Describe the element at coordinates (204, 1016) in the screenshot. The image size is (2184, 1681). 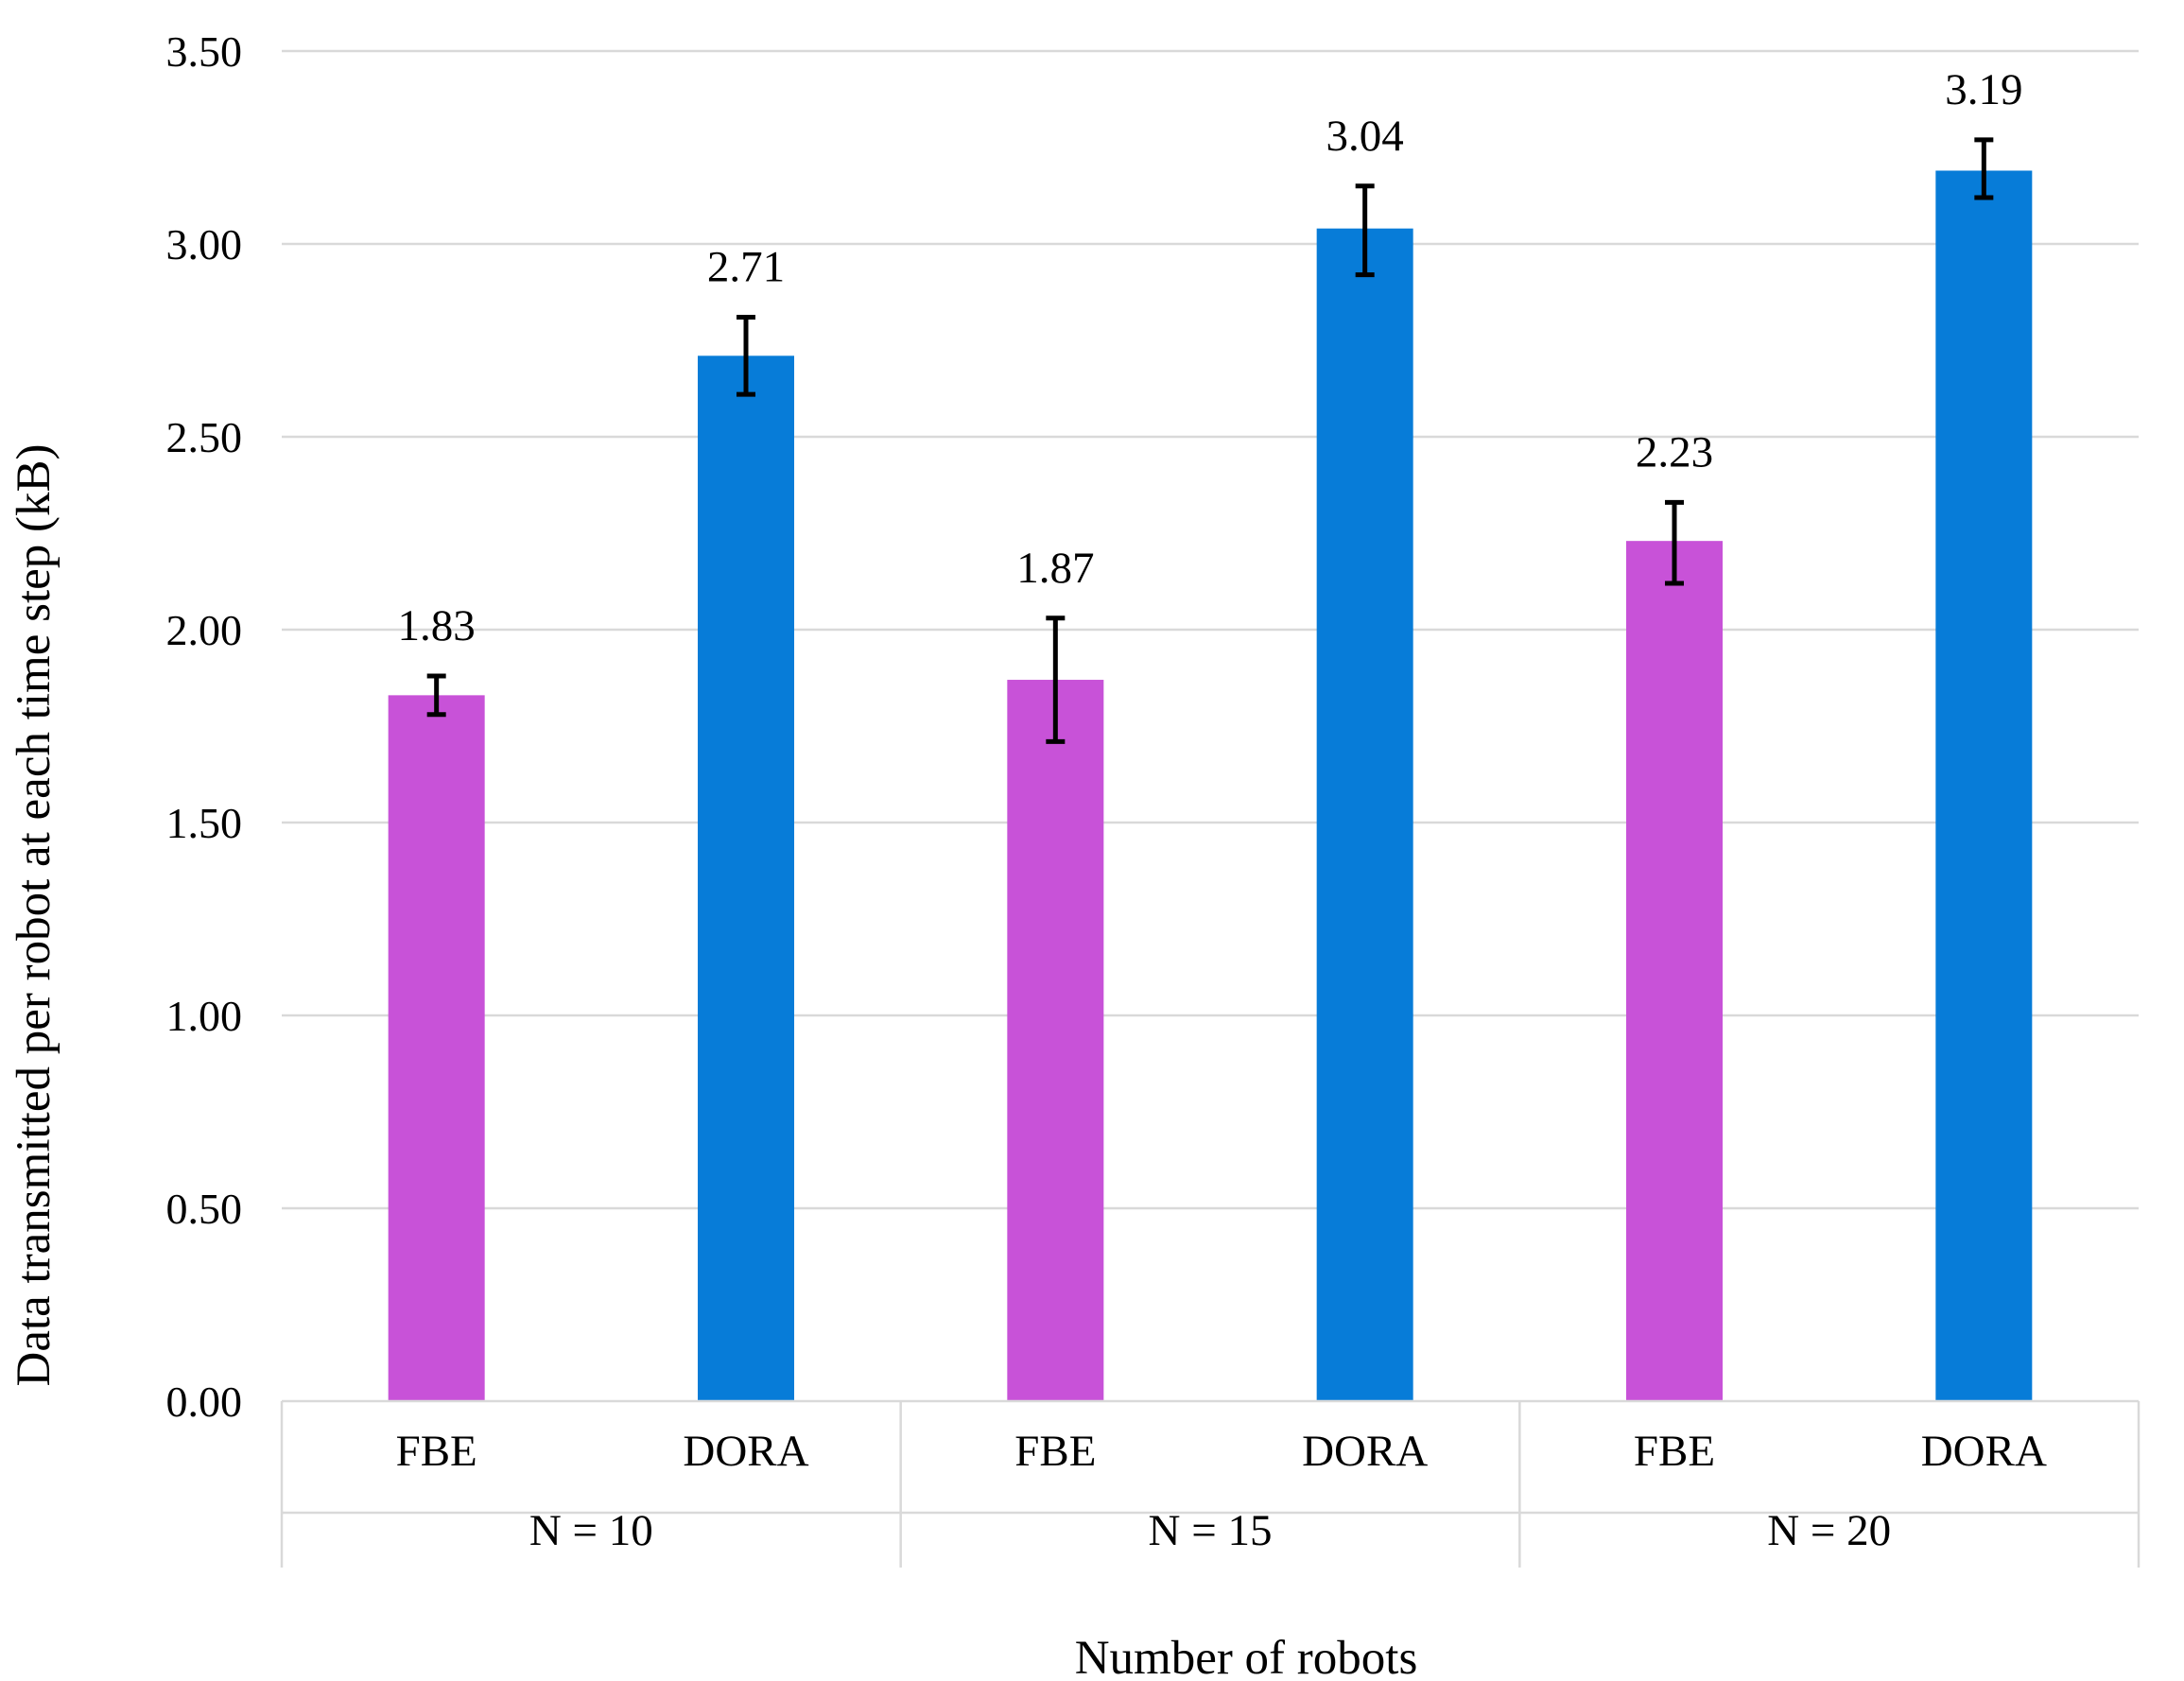
I see `y-tick-label: 1.00` at that location.